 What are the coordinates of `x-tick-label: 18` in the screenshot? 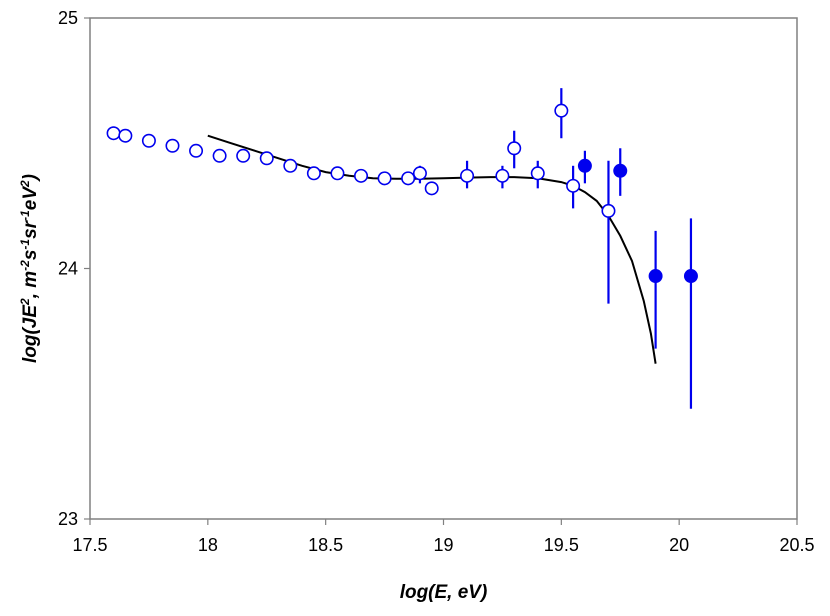 It's located at (208, 545).